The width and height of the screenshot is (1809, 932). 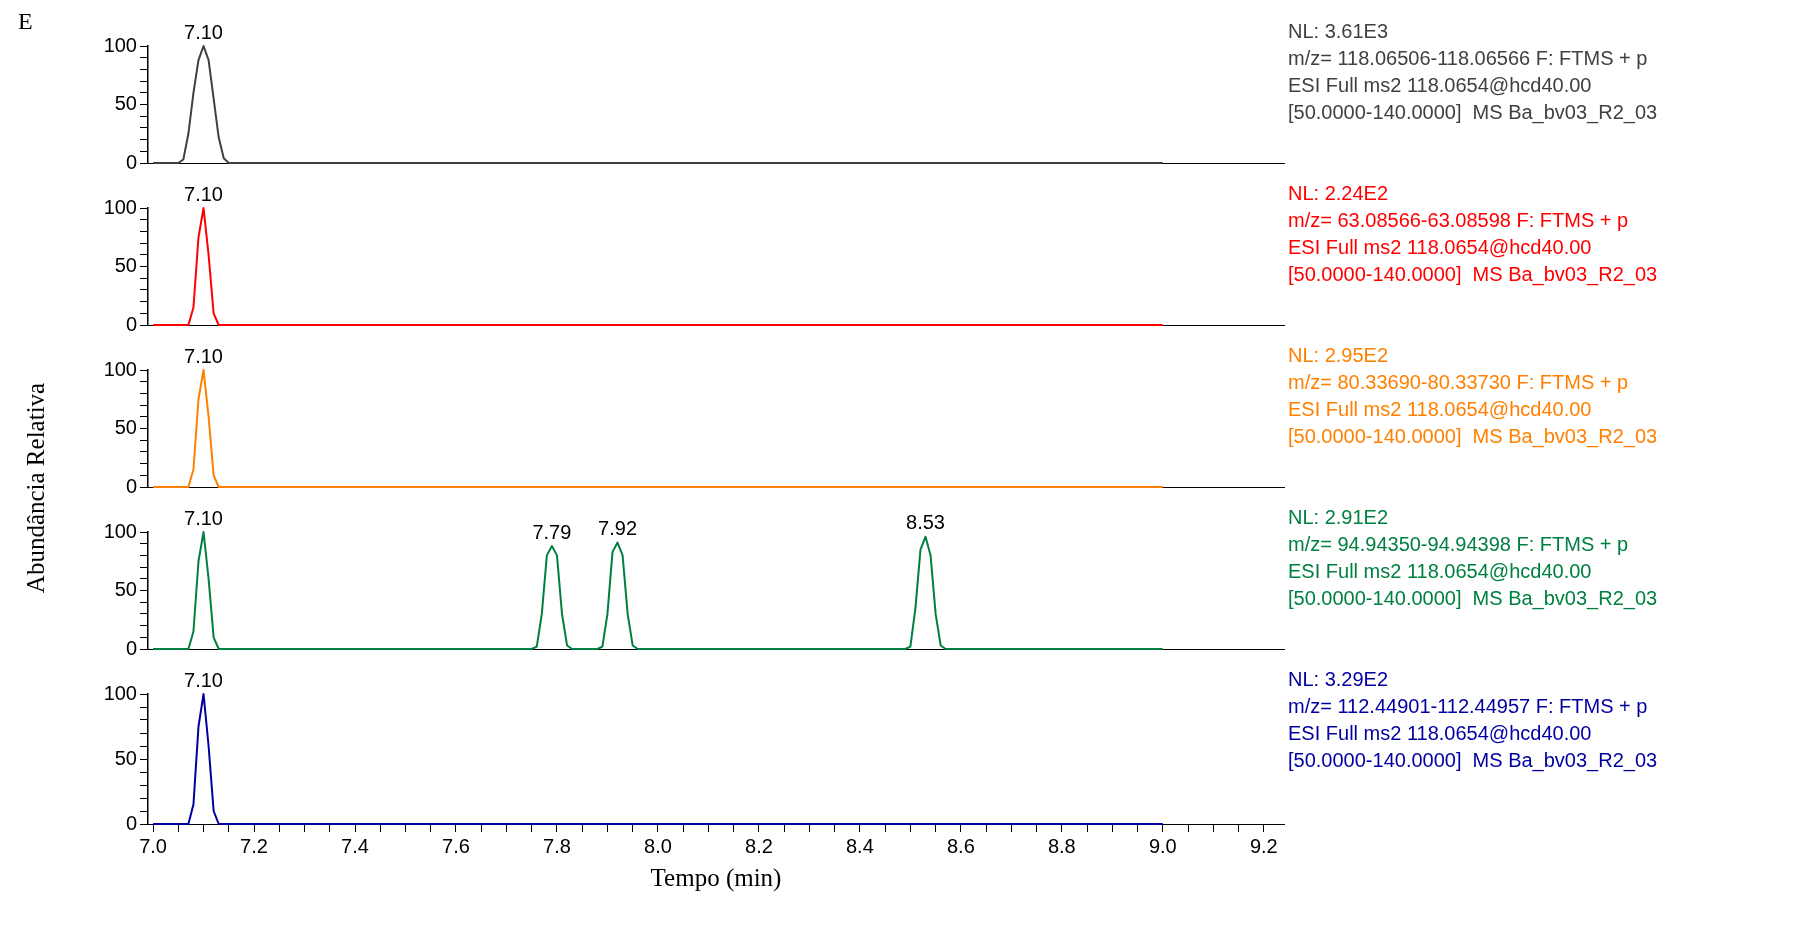 What do you see at coordinates (759, 845) in the screenshot?
I see `x-tick-label: 8.2` at bounding box center [759, 845].